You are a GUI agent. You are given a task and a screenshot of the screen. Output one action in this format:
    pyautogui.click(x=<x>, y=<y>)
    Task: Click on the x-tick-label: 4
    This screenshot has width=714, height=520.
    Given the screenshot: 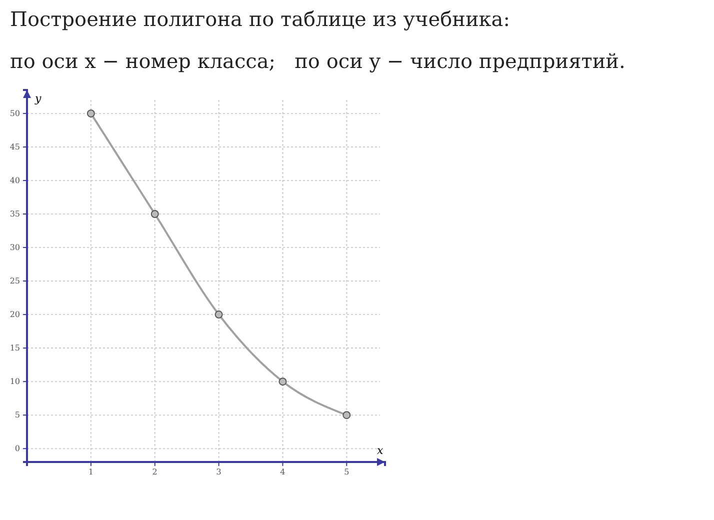 What is the action you would take?
    pyautogui.click(x=283, y=472)
    